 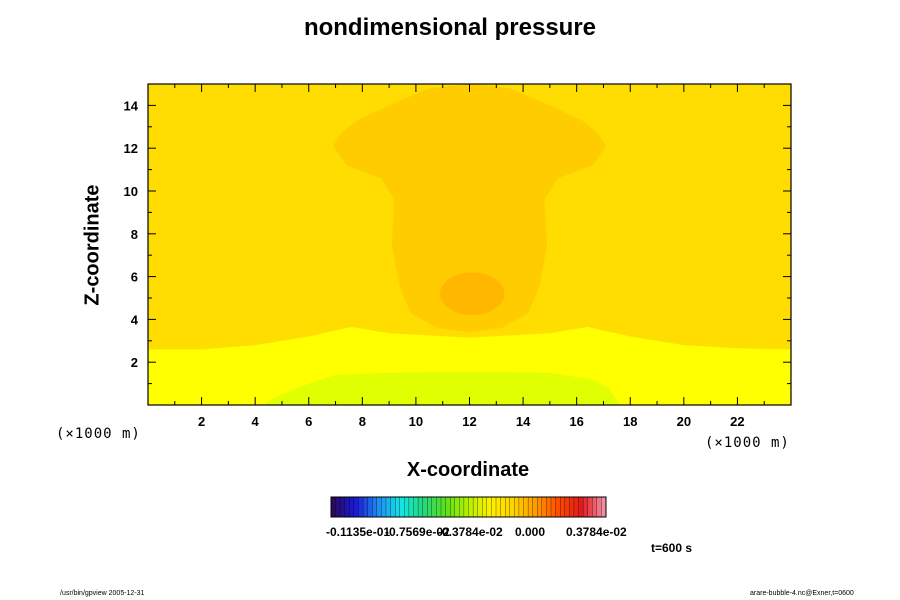 I want to click on contour-plume, so click(x=469, y=208).